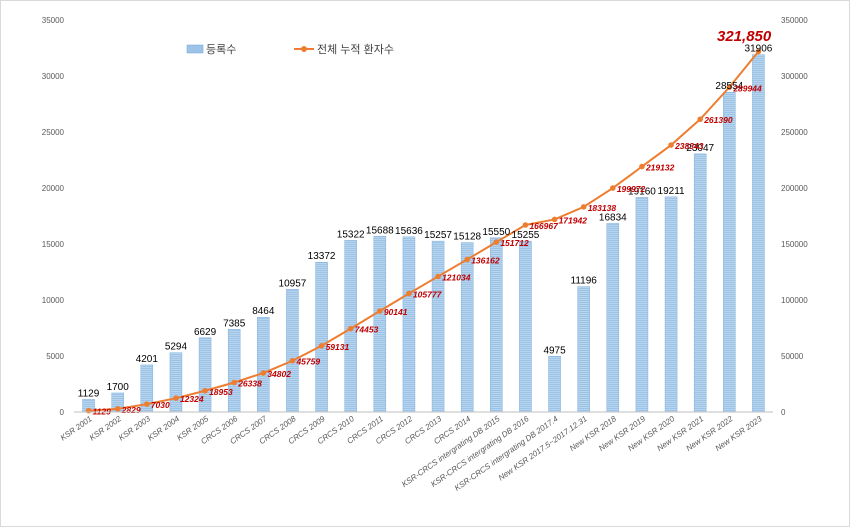 The image size is (850, 528). I want to click on y-right-tick-label: 50000, so click(792, 356).